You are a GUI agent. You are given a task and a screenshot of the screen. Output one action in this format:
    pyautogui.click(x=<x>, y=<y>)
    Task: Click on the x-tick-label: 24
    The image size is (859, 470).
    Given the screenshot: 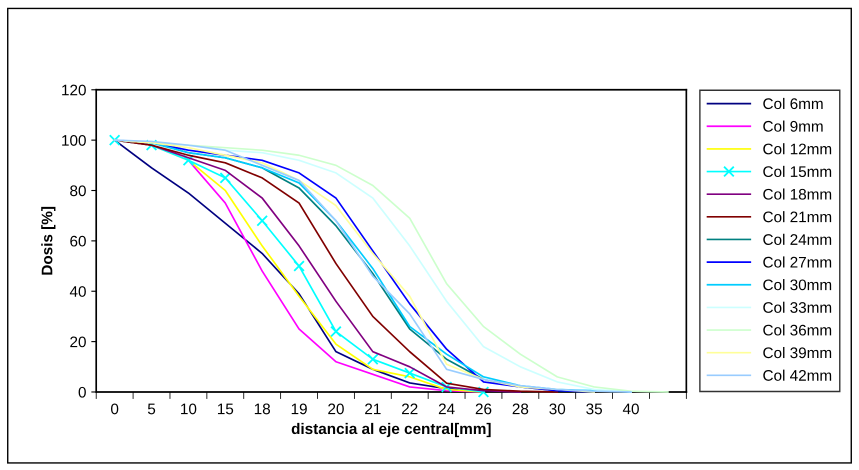 What is the action you would take?
    pyautogui.click(x=446, y=408)
    